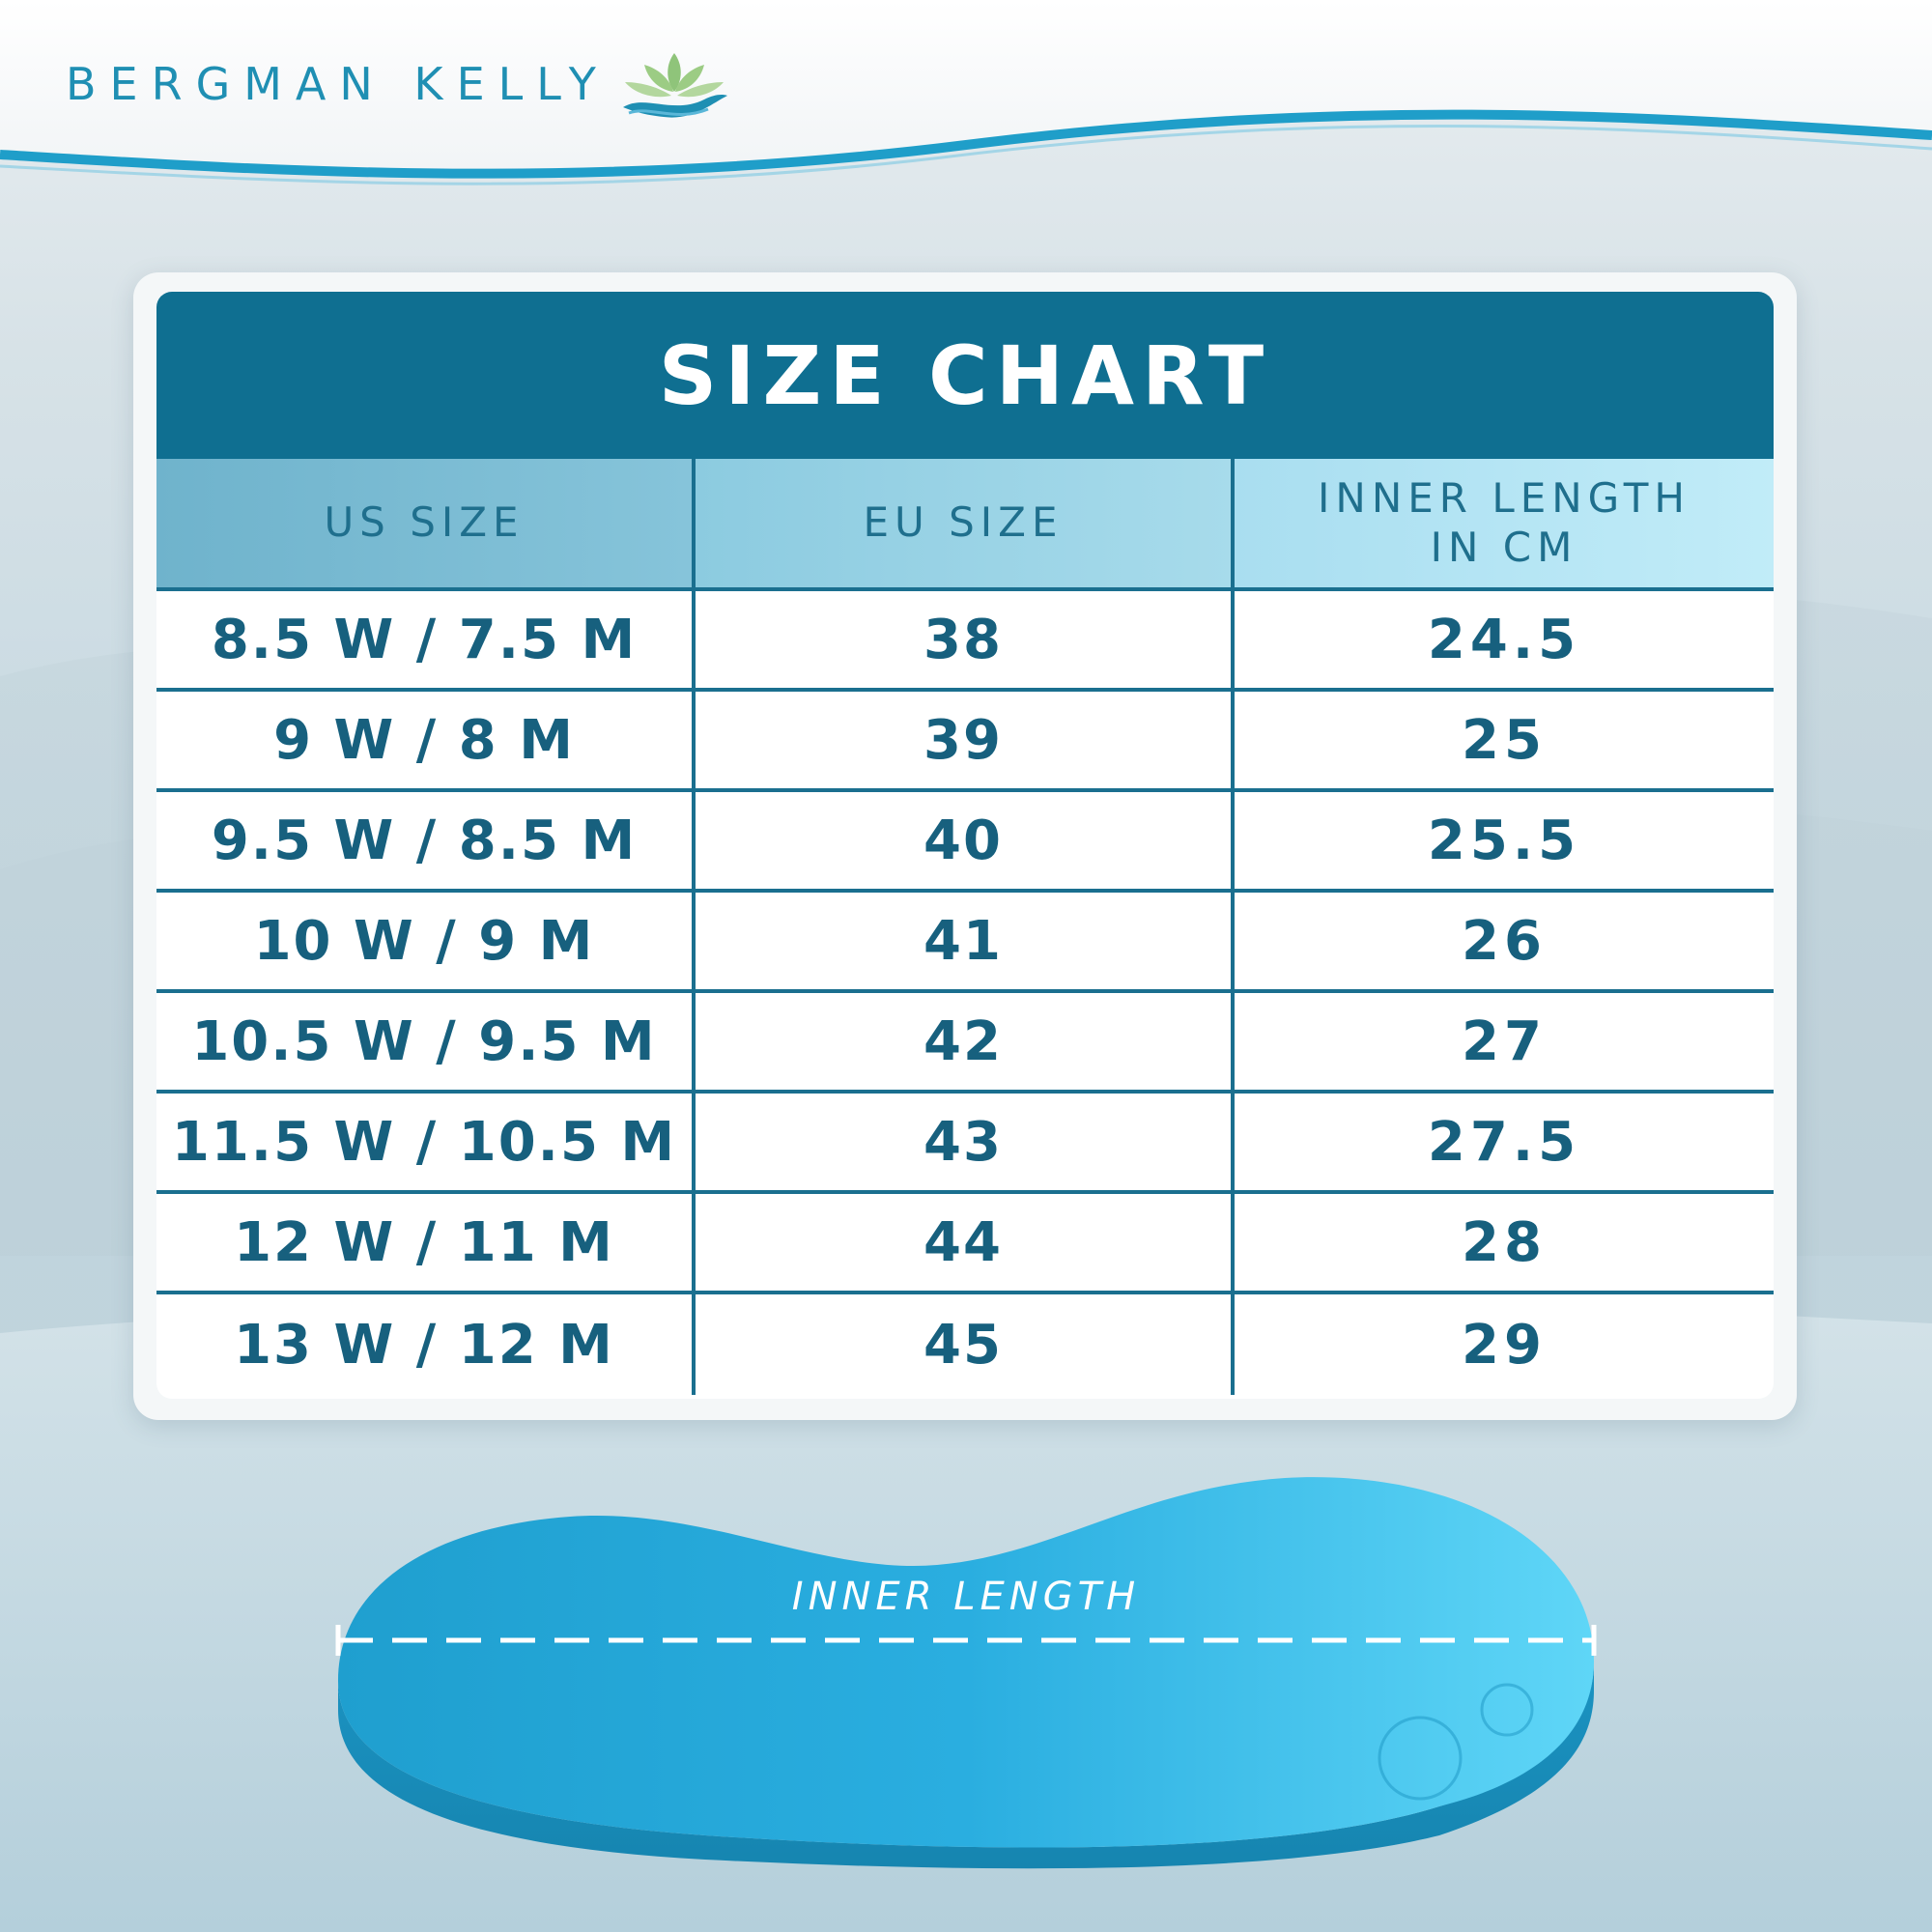  I want to click on brand-name: BERGMAN KELLY, so click(338, 84).